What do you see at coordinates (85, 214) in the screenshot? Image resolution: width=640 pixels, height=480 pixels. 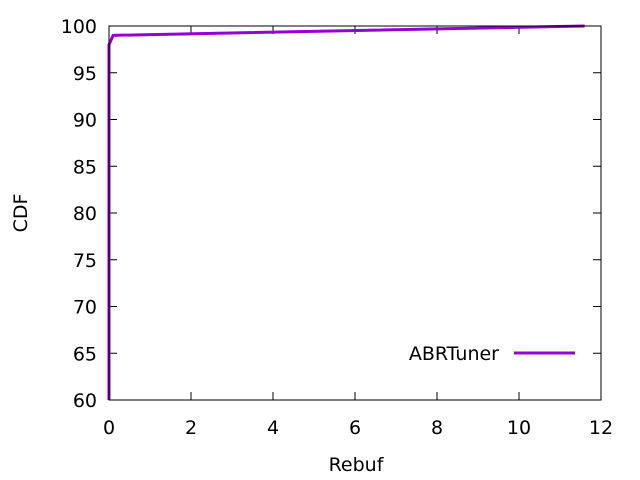 I see `y-tick-label: 80` at bounding box center [85, 214].